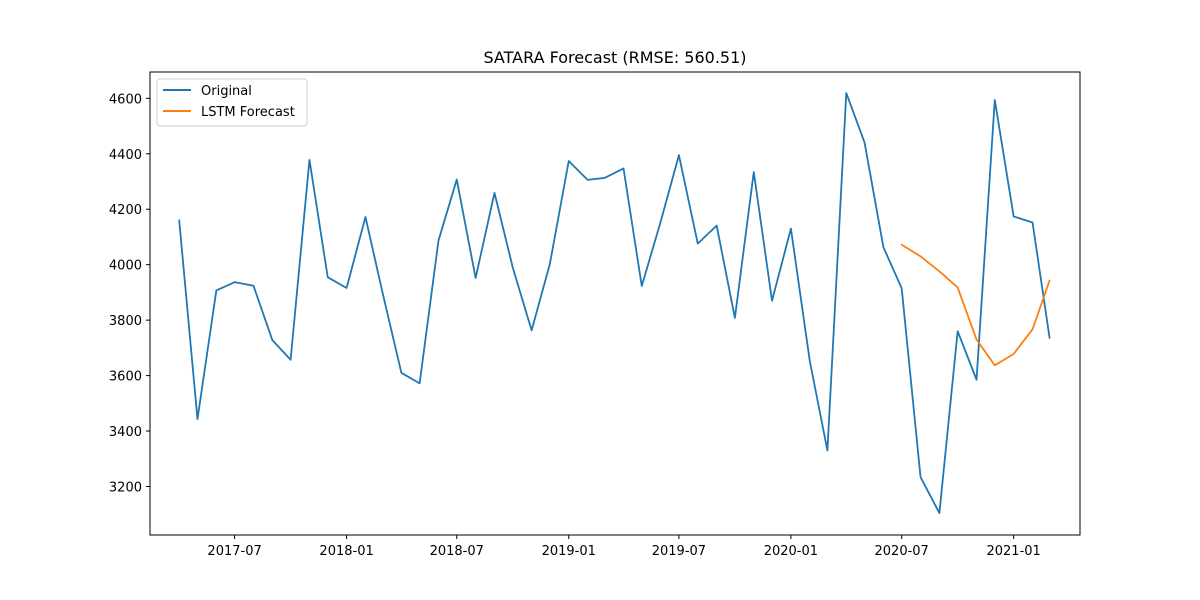 The height and width of the screenshot is (600, 1200). What do you see at coordinates (902, 551) in the screenshot?
I see `x-tick-label: 2020-07` at bounding box center [902, 551].